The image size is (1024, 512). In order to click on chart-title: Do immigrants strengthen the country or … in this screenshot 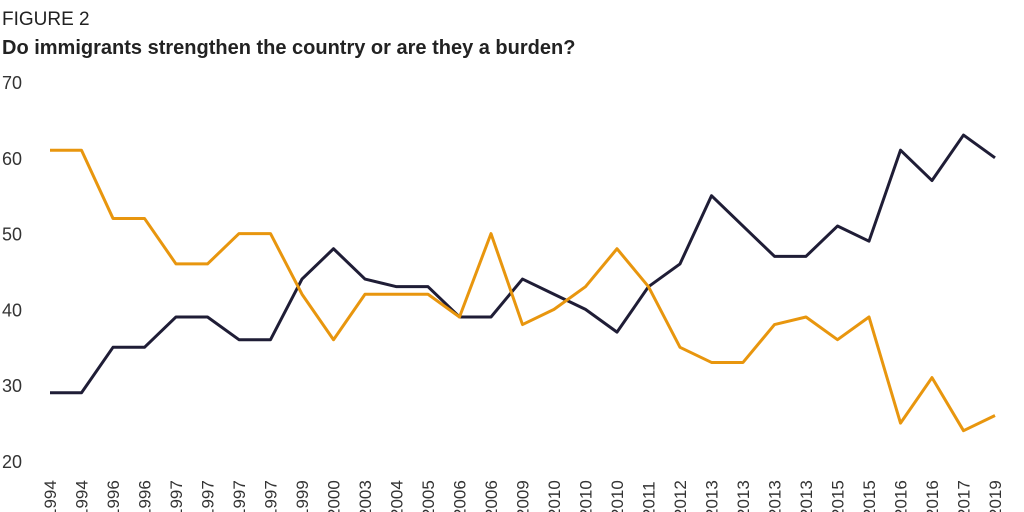, I will do `click(288, 48)`.